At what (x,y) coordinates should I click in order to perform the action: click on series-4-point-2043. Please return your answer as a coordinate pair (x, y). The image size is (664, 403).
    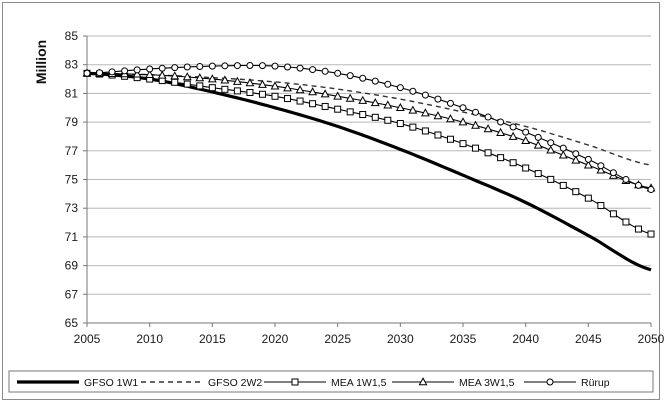
    Looking at the image, I should click on (563, 154).